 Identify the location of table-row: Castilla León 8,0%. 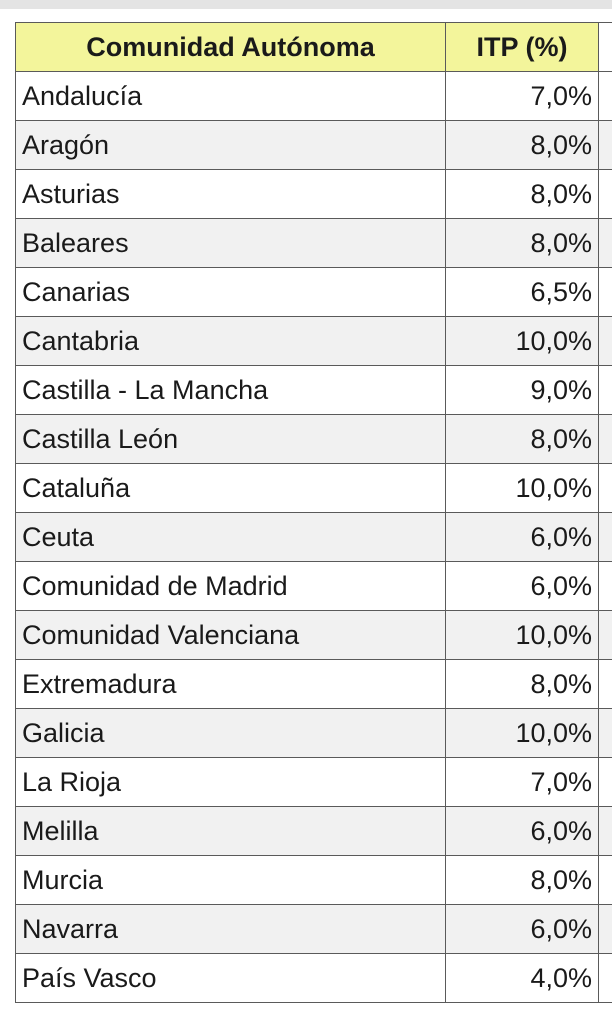
(313, 439).